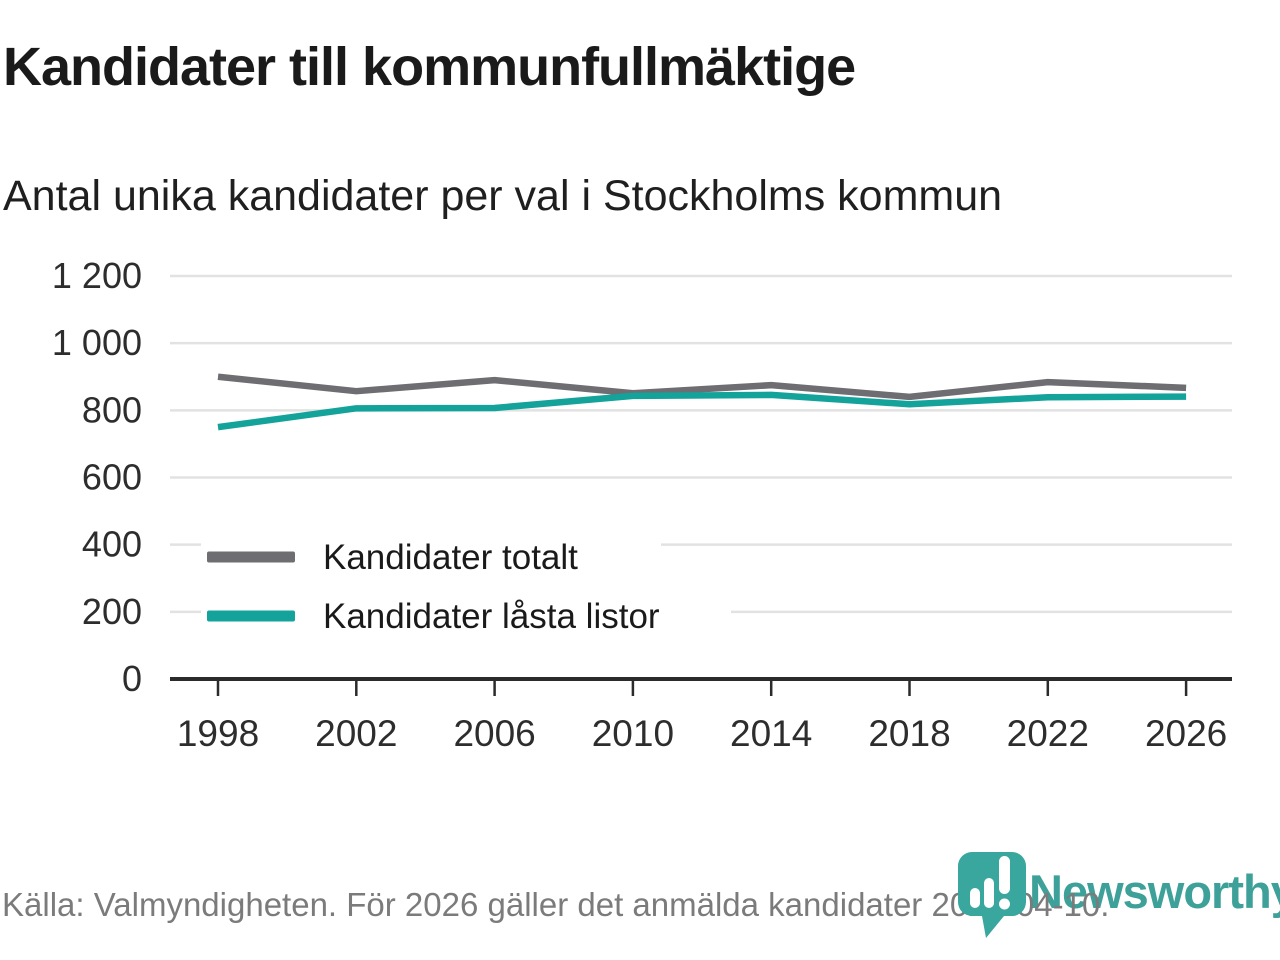  What do you see at coordinates (702, 387) in the screenshot?
I see `series-line-kandidater-totalt` at bounding box center [702, 387].